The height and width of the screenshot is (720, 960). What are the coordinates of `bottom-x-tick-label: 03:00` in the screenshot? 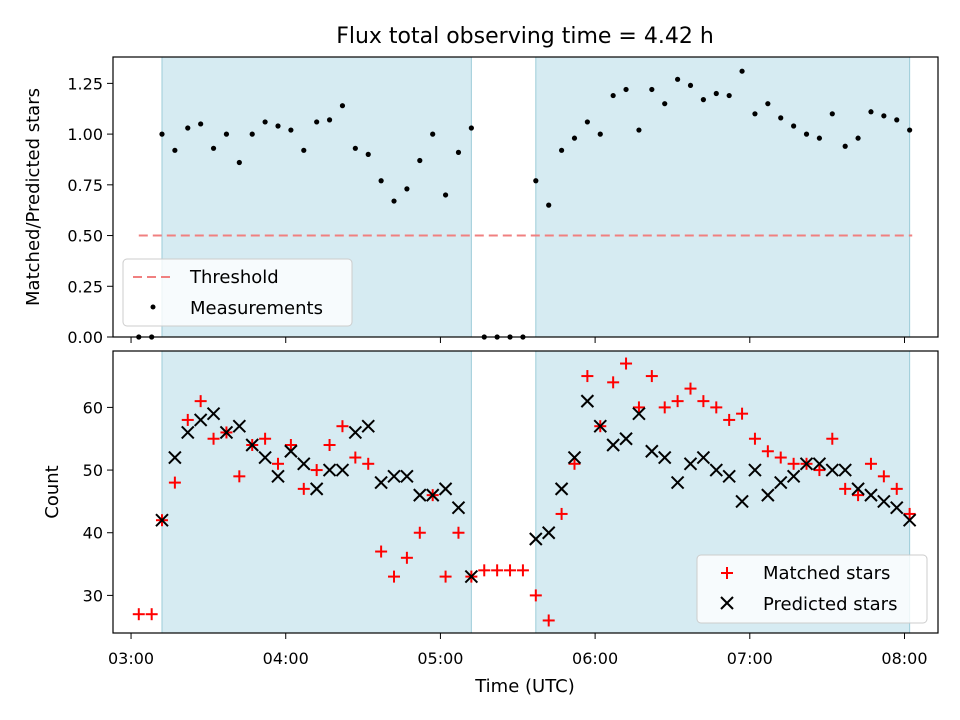 It's located at (131, 658).